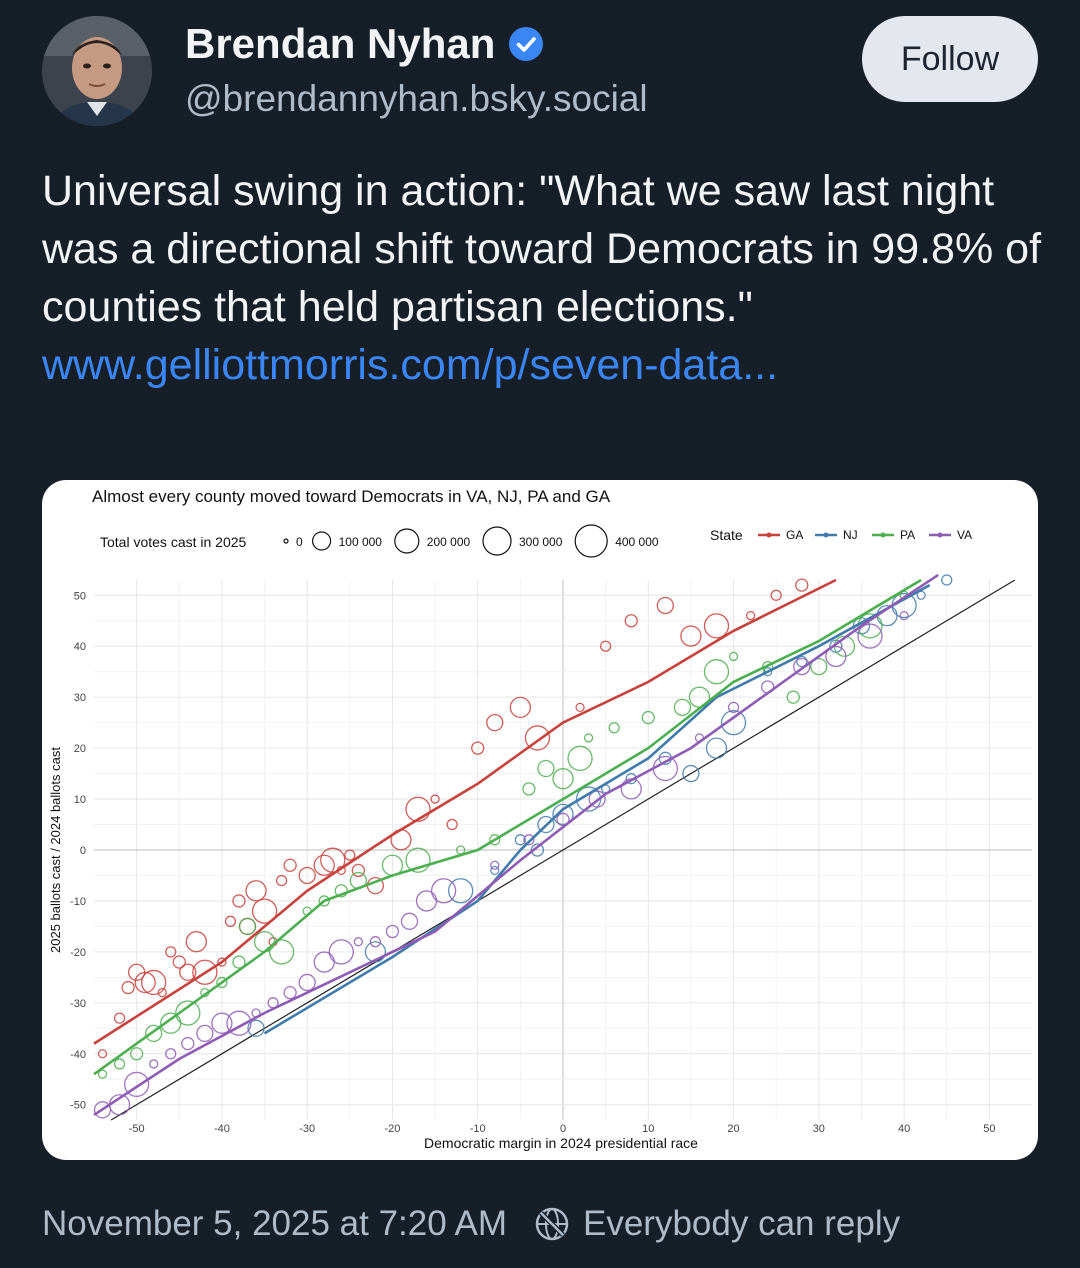 This screenshot has width=1080, height=1268. What do you see at coordinates (904, 1129) in the screenshot?
I see `x-tick-label: 40` at bounding box center [904, 1129].